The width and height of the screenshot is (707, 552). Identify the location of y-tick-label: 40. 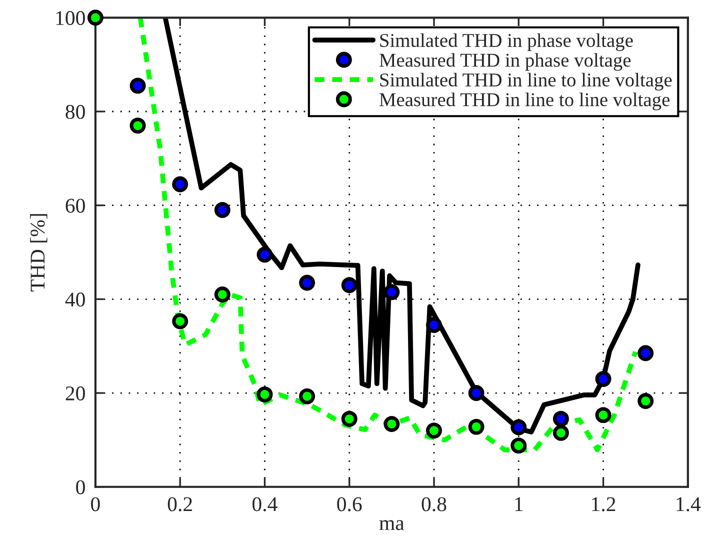
(75, 299).